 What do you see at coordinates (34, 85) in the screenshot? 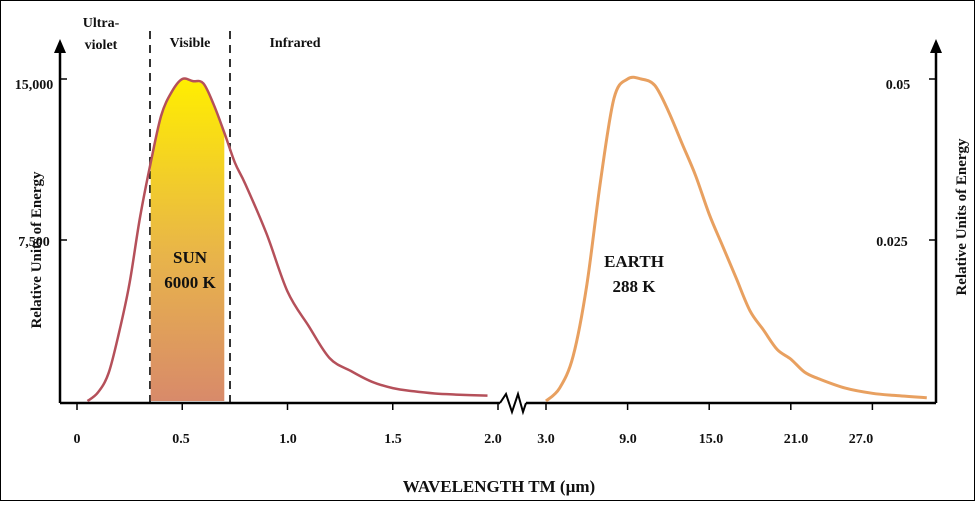
I see `left-y-tick-label: 15,000` at bounding box center [34, 85].